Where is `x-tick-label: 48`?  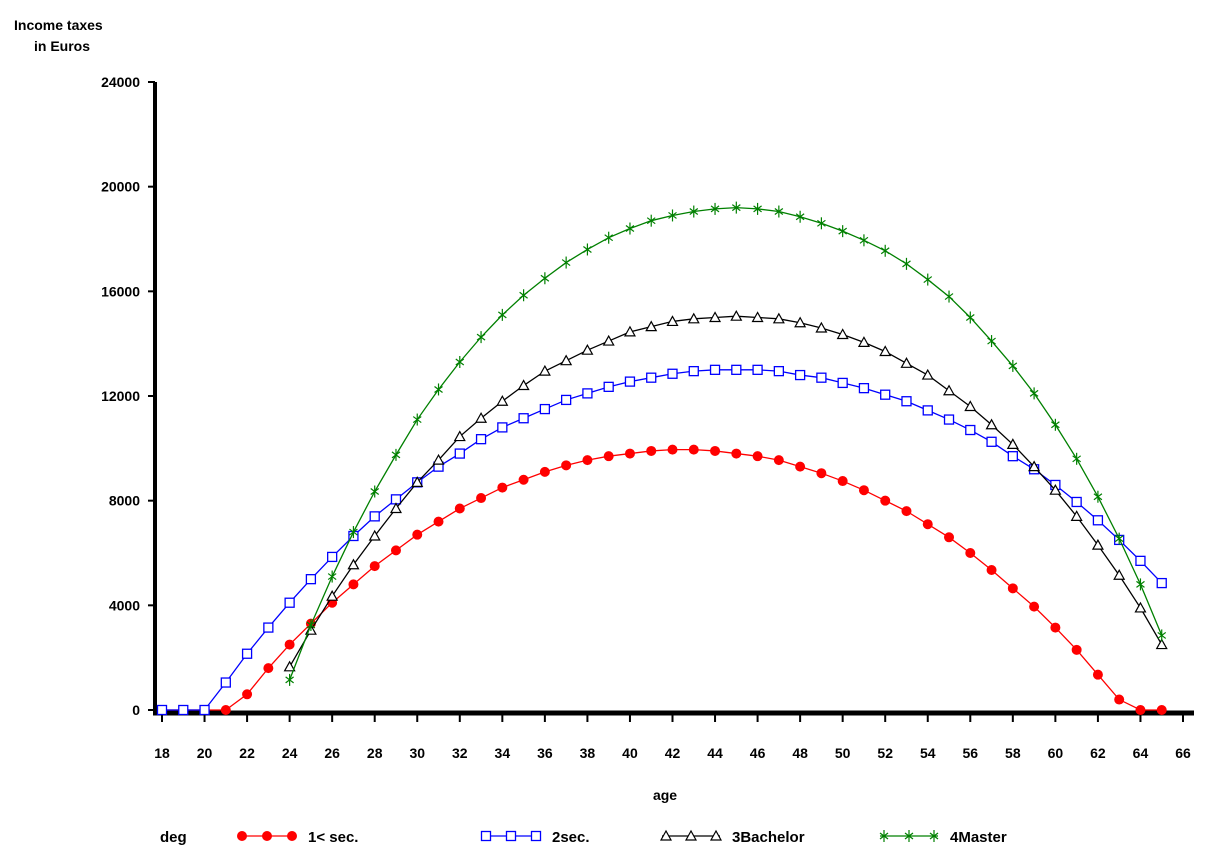
x-tick-label: 48 is located at coordinates (800, 753).